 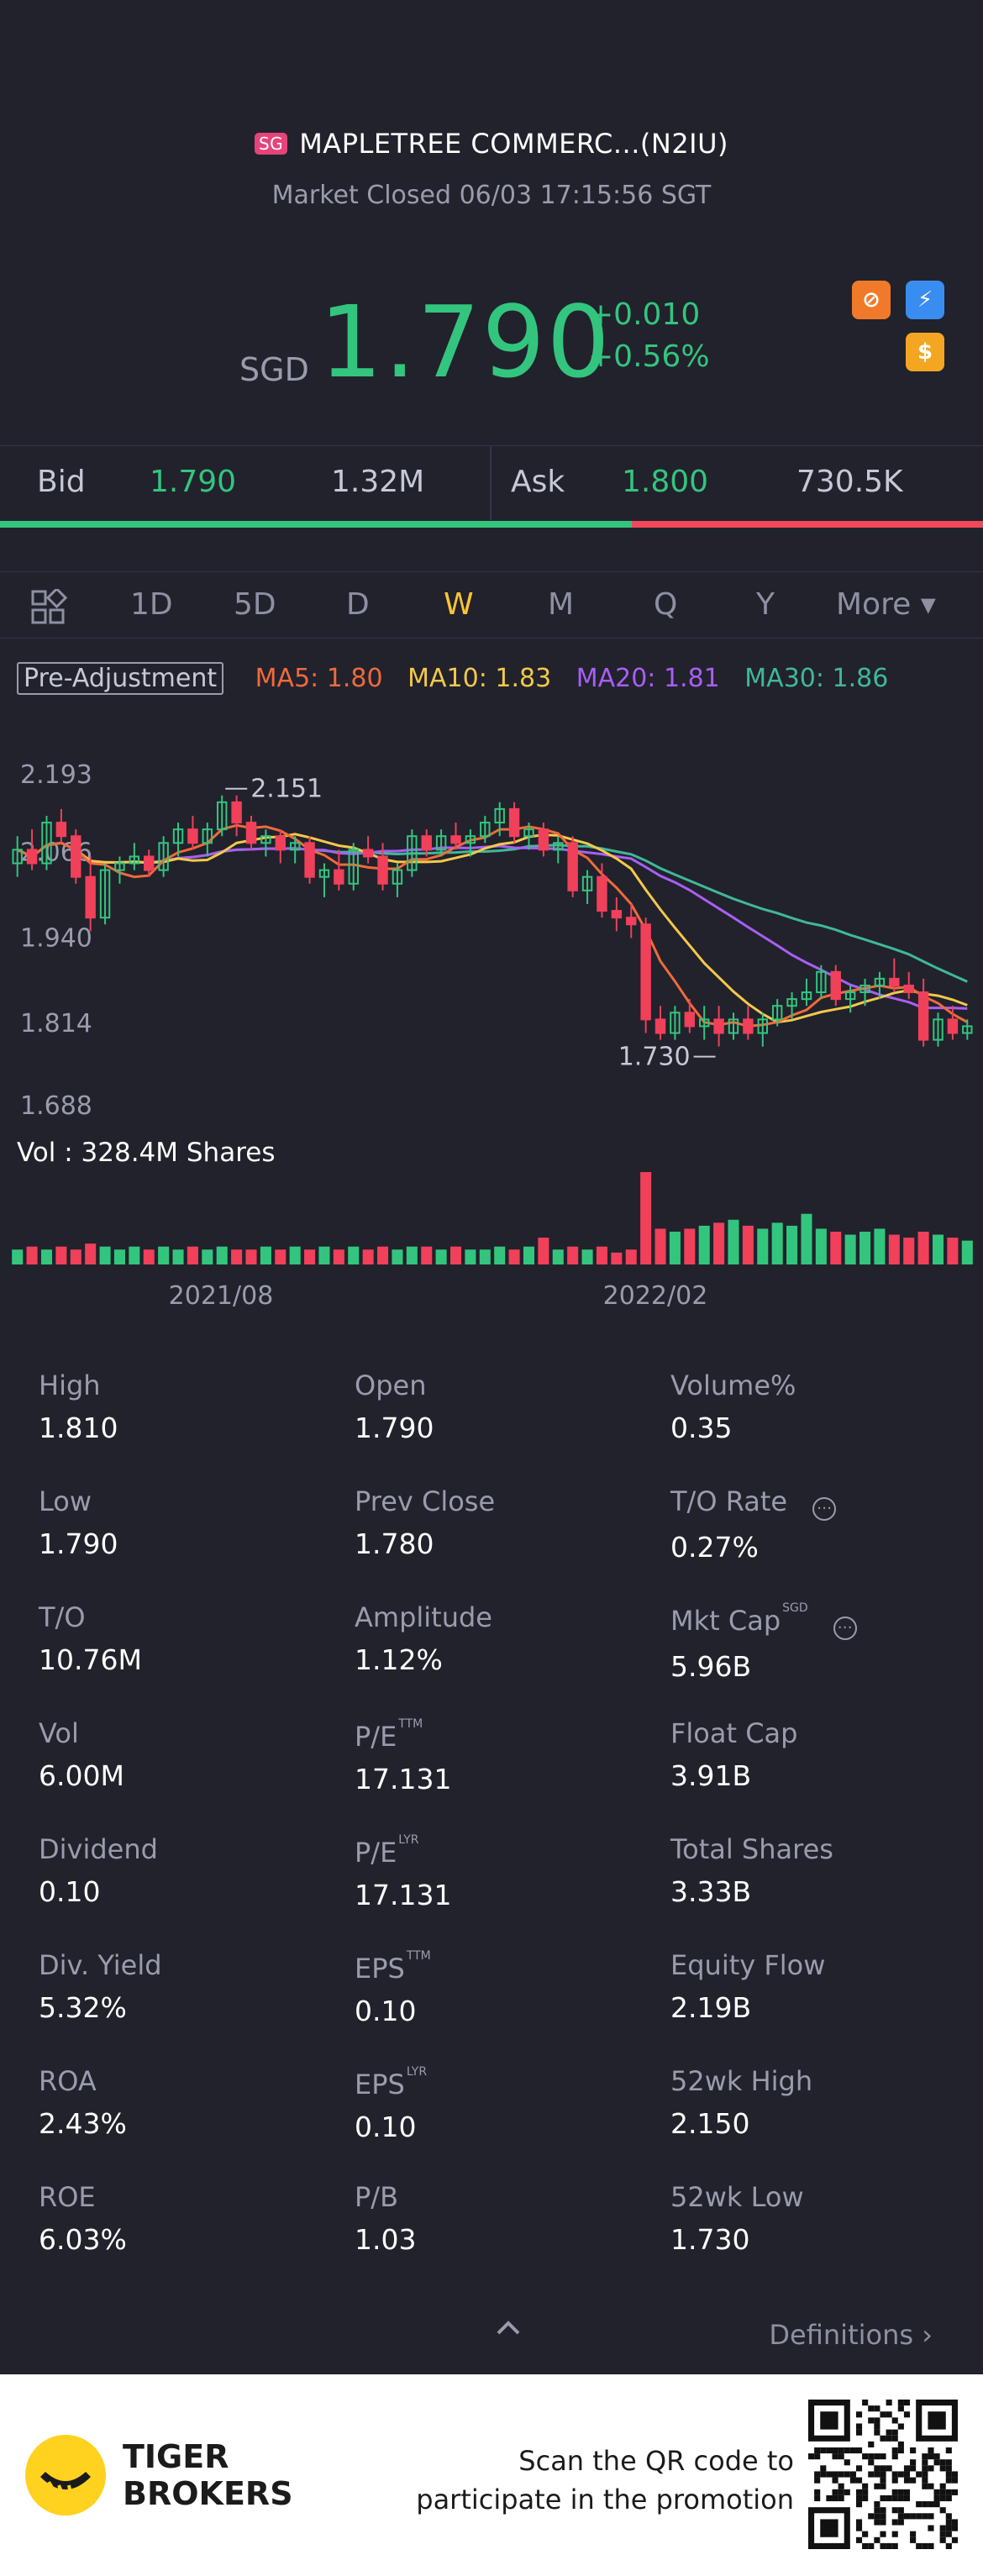 What do you see at coordinates (764, 1642) in the screenshot?
I see `stat-mkt-cap-sgd: Mkt Cap SGD… 5.96B` at bounding box center [764, 1642].